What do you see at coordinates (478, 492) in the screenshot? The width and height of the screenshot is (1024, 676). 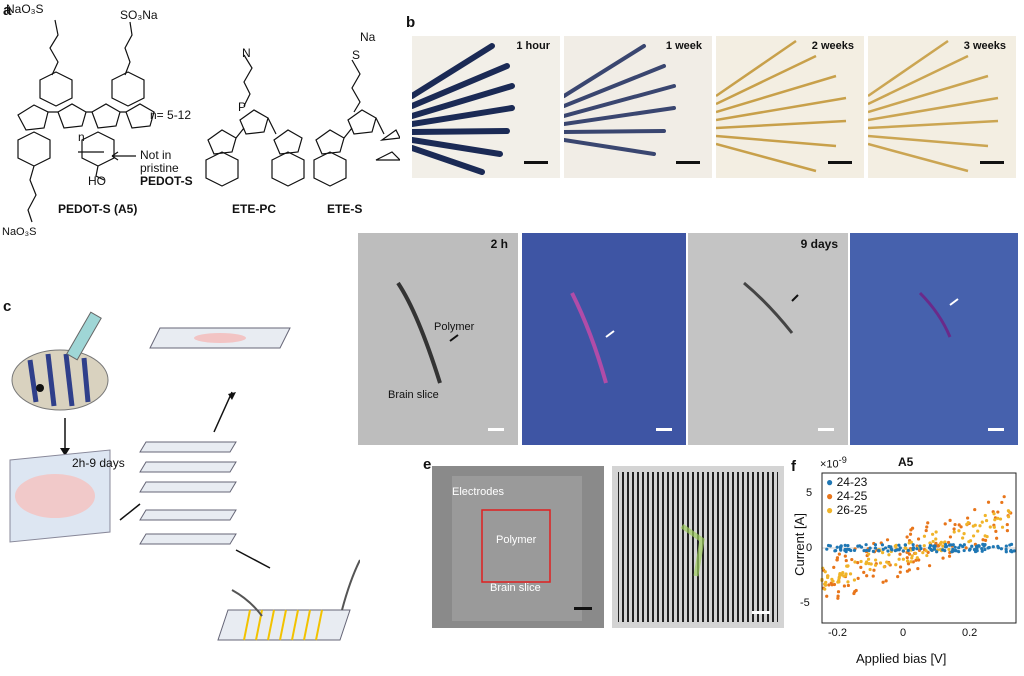 I see `electrodes-label: Electrodes` at bounding box center [478, 492].